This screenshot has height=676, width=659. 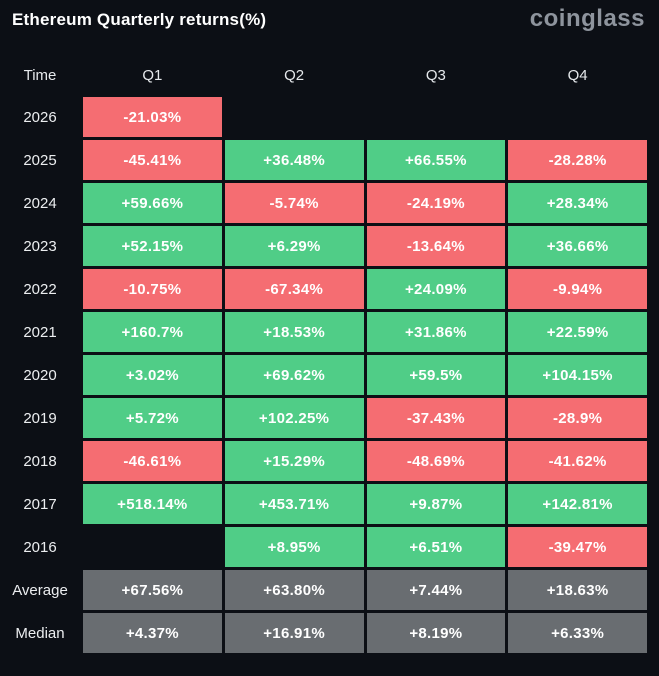 What do you see at coordinates (294, 418) in the screenshot?
I see `cell-2019-q2: +102.25%` at bounding box center [294, 418].